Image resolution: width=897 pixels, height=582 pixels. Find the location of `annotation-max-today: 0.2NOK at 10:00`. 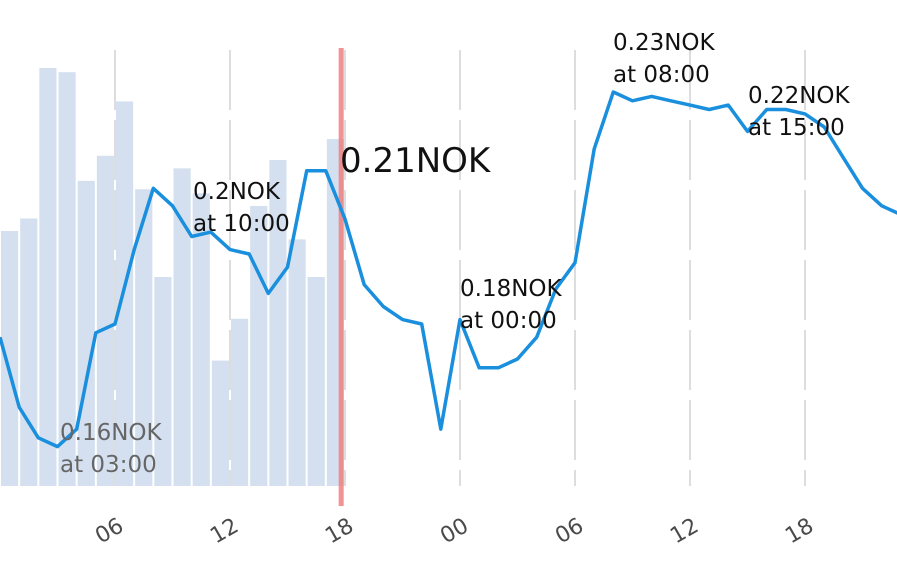

annotation-max-today: 0.2NOK at 10:00 is located at coordinates (241, 208).